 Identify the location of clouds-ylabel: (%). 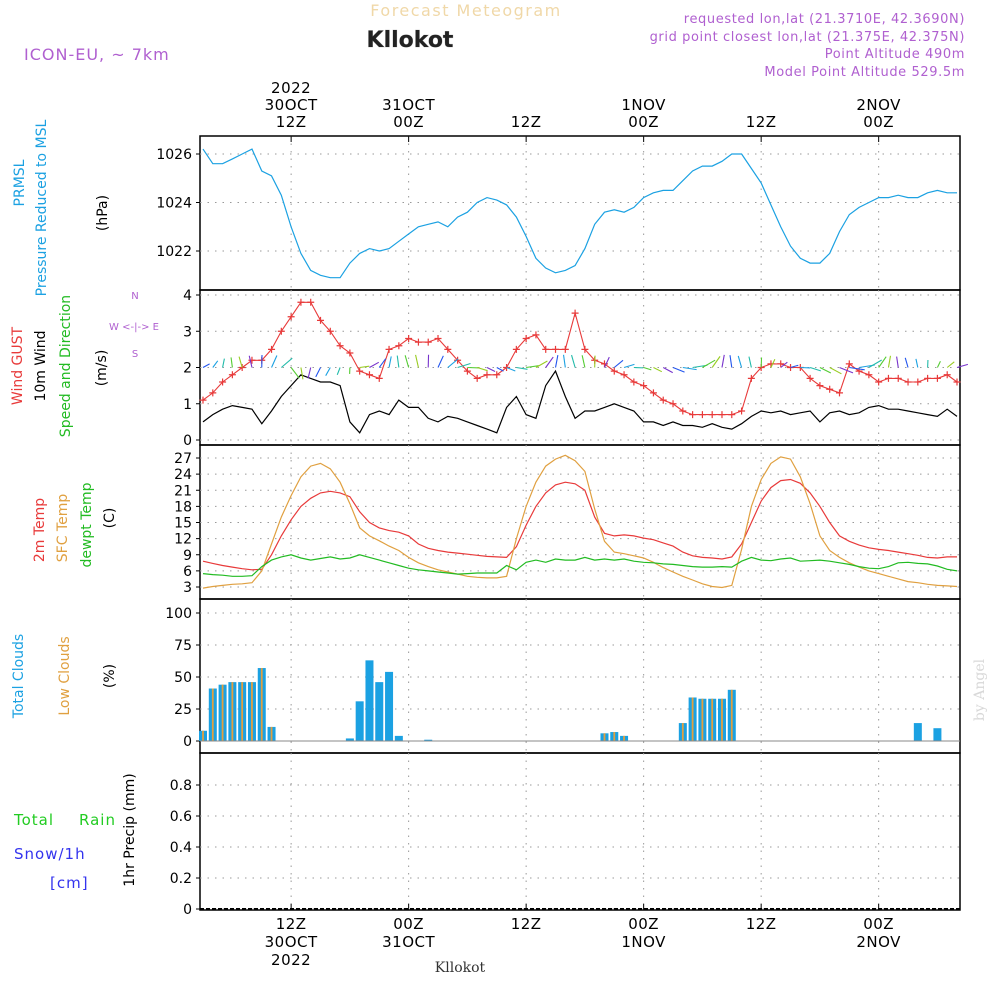
(110, 676).